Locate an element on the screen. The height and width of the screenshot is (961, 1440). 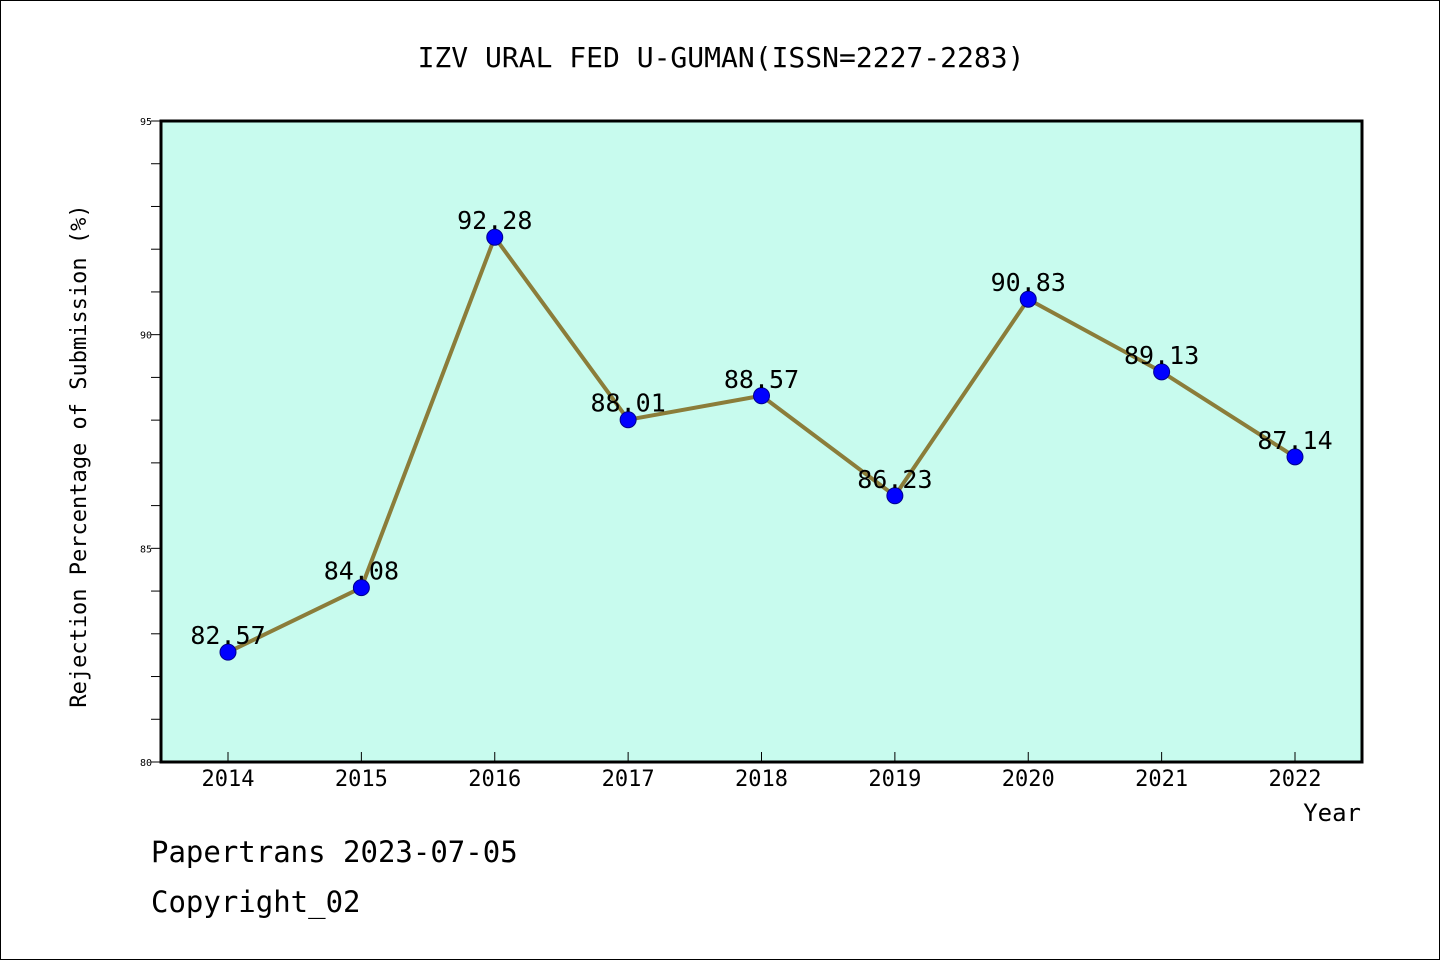
x-tick-label: 2017 is located at coordinates (628, 779).